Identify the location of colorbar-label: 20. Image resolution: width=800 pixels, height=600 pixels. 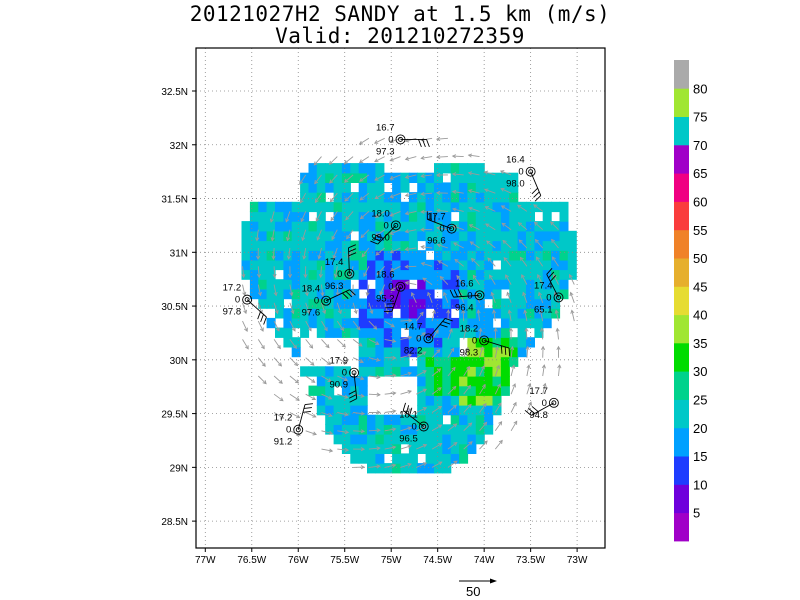
(700, 428).